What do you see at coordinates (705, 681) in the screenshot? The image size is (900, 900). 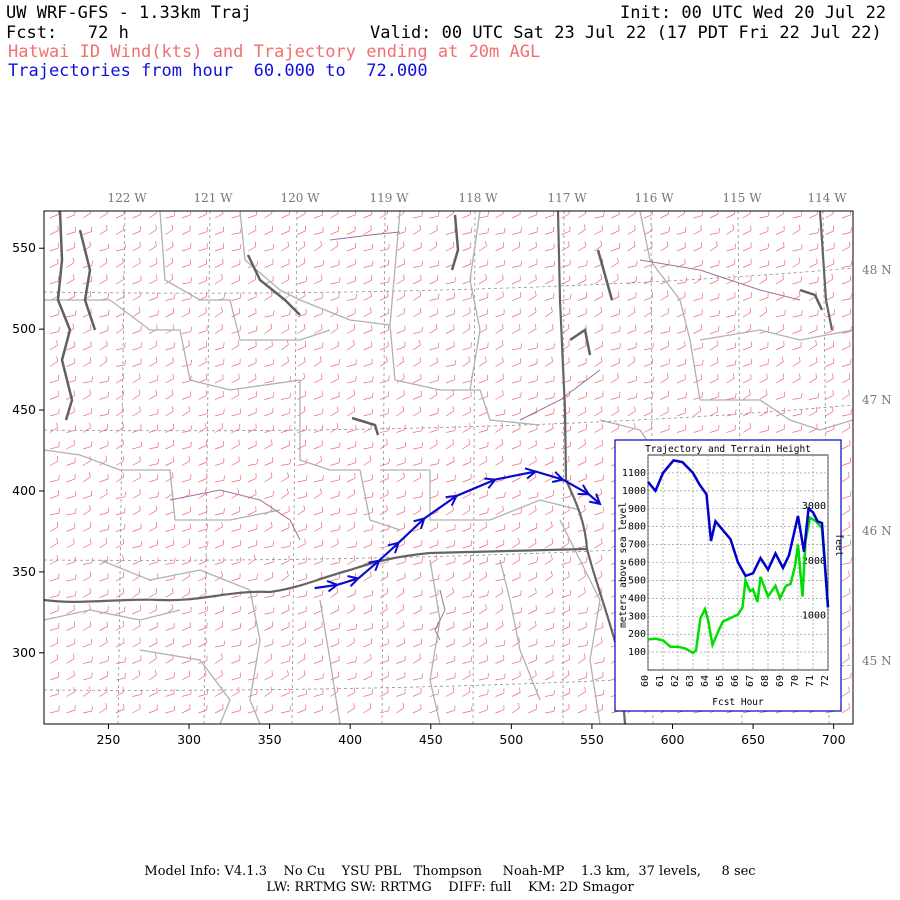 I see `inset-bottom-tick: 64` at bounding box center [705, 681].